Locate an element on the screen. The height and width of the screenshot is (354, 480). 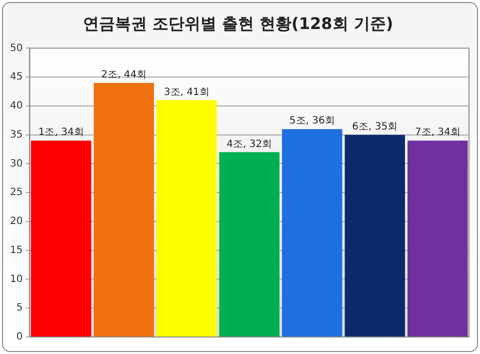
y-tick-label: 35 is located at coordinates (16, 134).